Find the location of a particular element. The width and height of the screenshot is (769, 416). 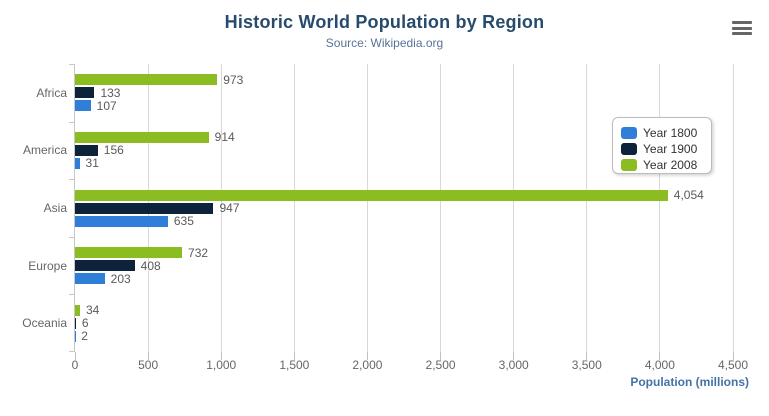

bar-year-2008-oceania is located at coordinates (77, 310).